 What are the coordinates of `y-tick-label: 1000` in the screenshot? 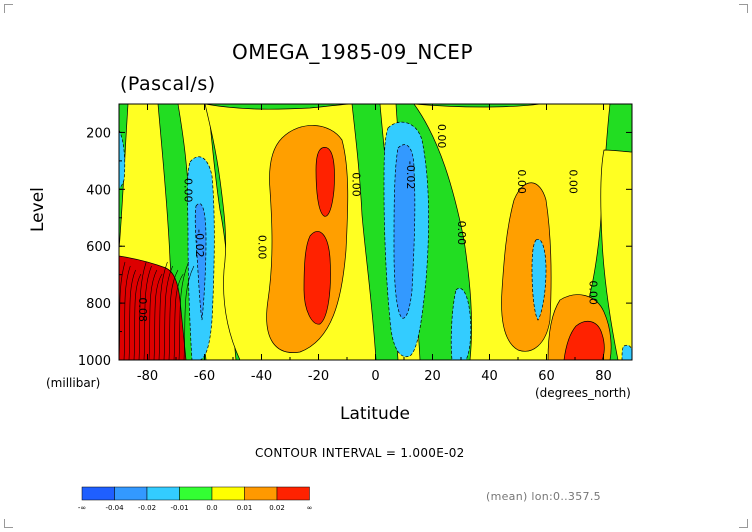 It's located at (94, 361).